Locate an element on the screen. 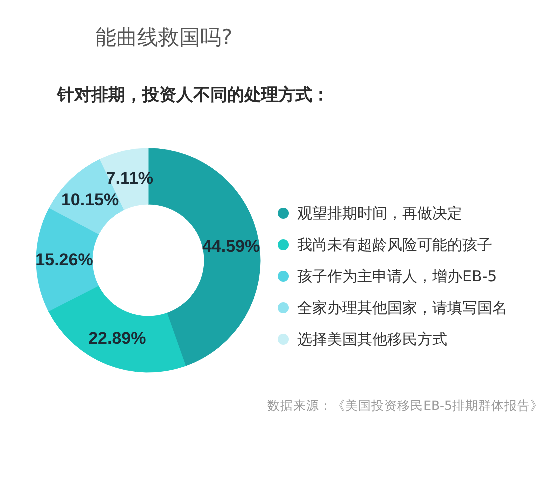 The height and width of the screenshot is (497, 550). data-label: 15.26% is located at coordinates (65, 260).